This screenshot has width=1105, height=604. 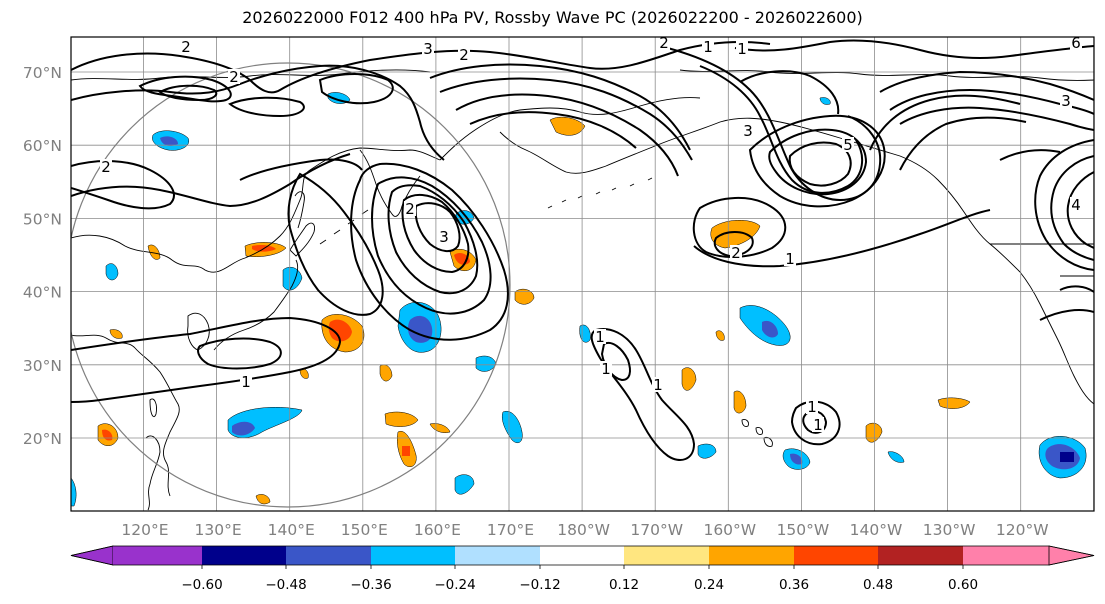 I want to click on colorbar-tick-label: 0.60, so click(x=963, y=585).